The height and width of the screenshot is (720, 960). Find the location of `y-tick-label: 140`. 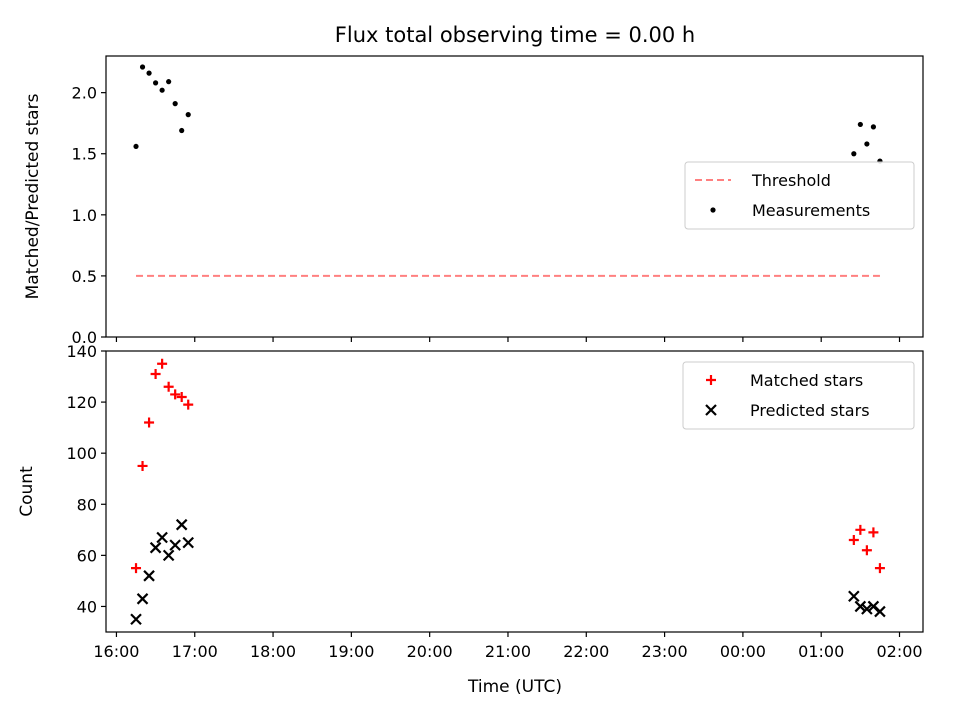

y-tick-label: 140 is located at coordinates (81, 351).